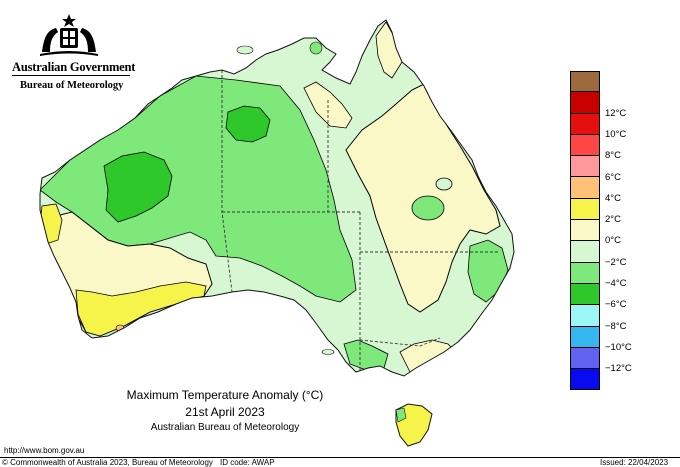 This screenshot has width=680, height=467. I want to click on region-green-southeast, so click(488, 271).